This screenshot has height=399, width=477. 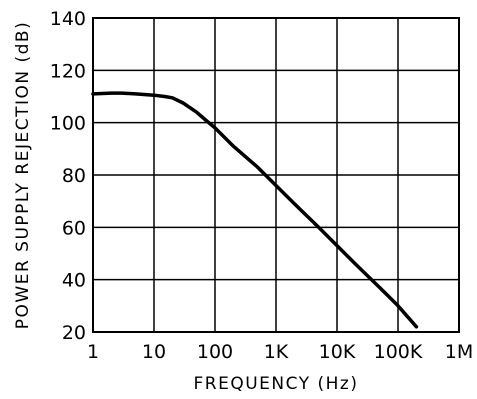 I want to click on x-tick-label: 10K, so click(x=337, y=352).